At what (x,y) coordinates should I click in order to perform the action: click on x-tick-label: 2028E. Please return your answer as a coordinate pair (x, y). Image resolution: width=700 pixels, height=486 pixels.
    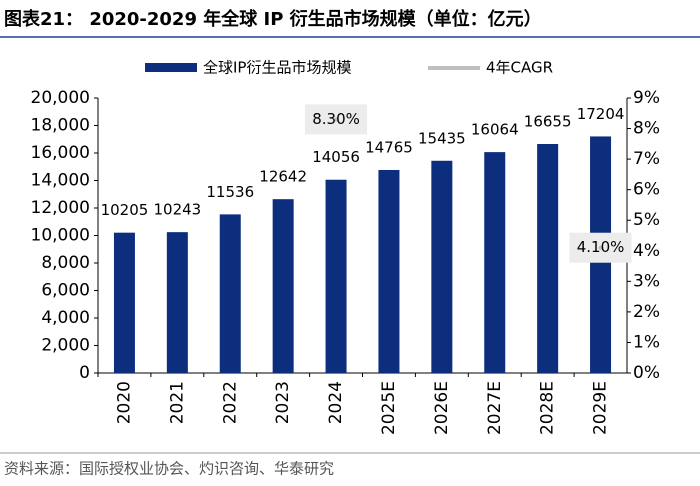
    Looking at the image, I should click on (548, 408).